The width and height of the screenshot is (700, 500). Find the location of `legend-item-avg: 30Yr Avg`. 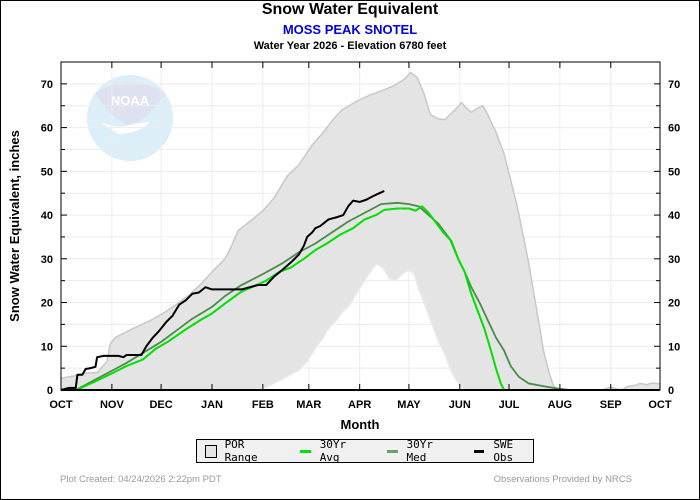

legend-item-avg: 30Yr Avg is located at coordinates (329, 451).